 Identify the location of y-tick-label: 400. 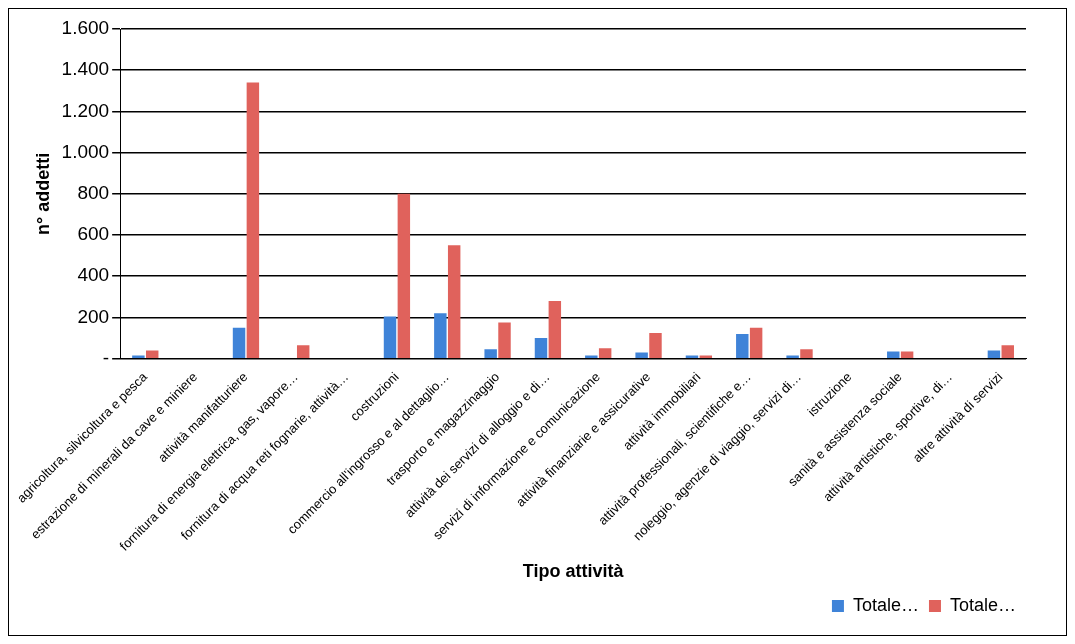
(93, 275).